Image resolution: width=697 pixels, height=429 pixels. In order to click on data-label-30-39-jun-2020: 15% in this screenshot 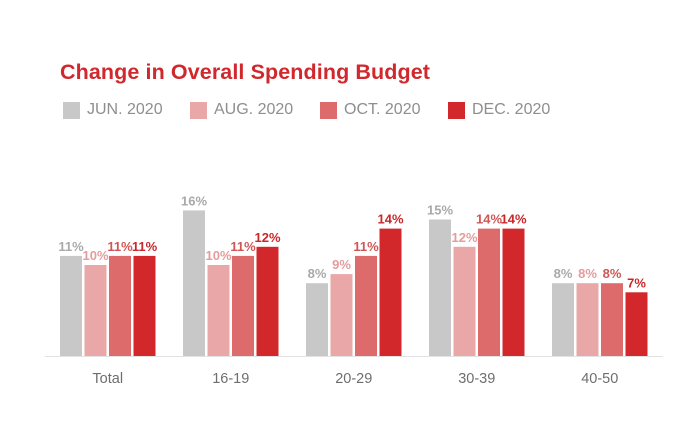, I will do `click(440, 210)`.